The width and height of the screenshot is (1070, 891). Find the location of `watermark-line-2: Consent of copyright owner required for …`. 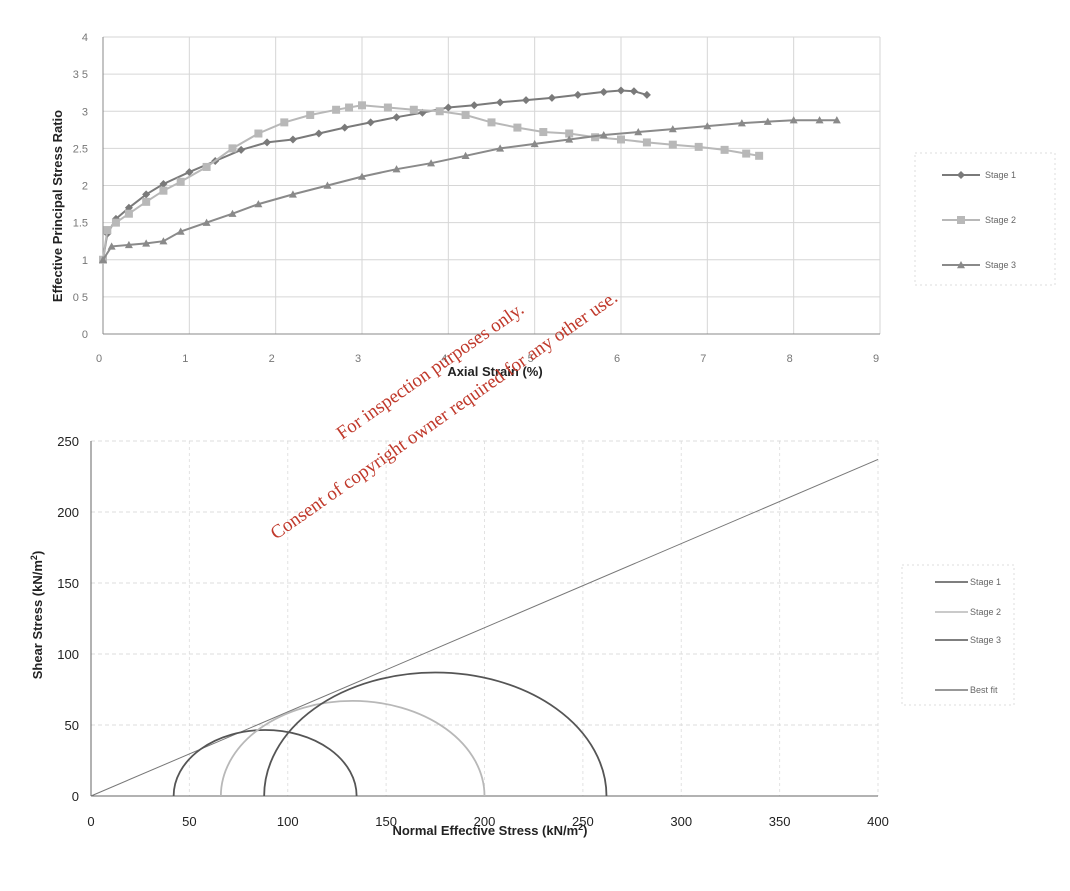

watermark-line-2: Consent of copyright owner required for … is located at coordinates (444, 415).